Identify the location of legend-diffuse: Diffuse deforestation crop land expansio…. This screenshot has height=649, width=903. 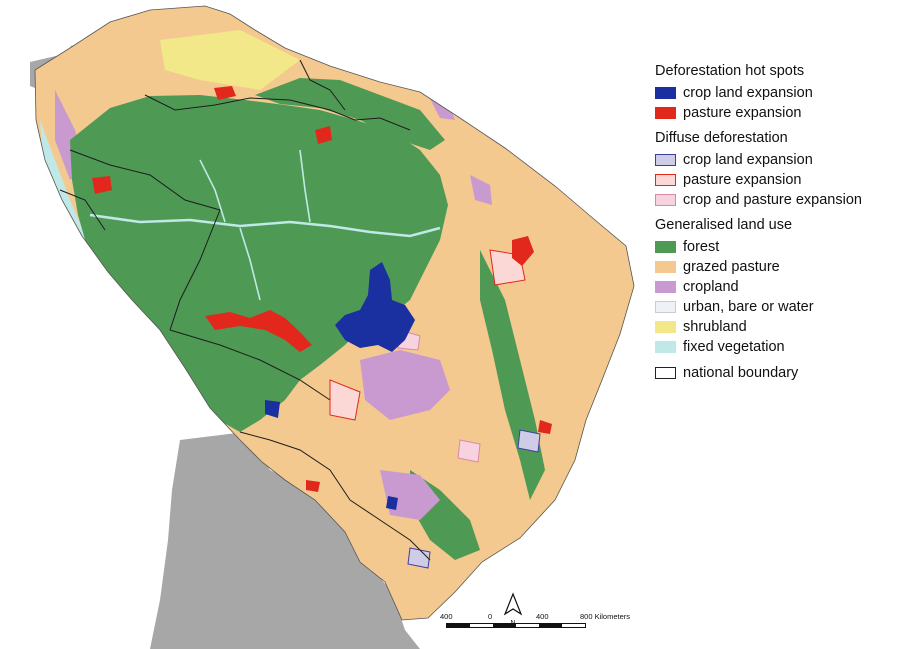
(777, 169).